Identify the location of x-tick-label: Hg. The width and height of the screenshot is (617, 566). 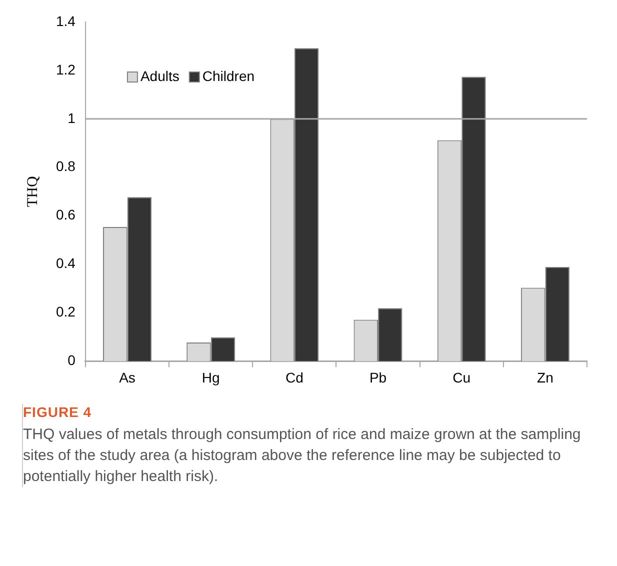
(211, 377).